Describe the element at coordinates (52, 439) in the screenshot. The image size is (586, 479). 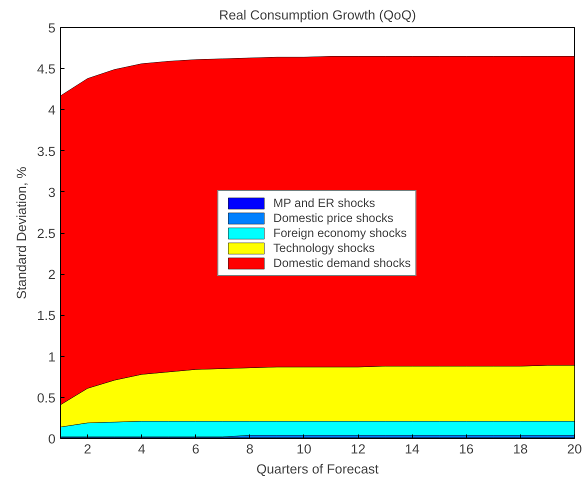
I see `y-tick-label: 0` at that location.